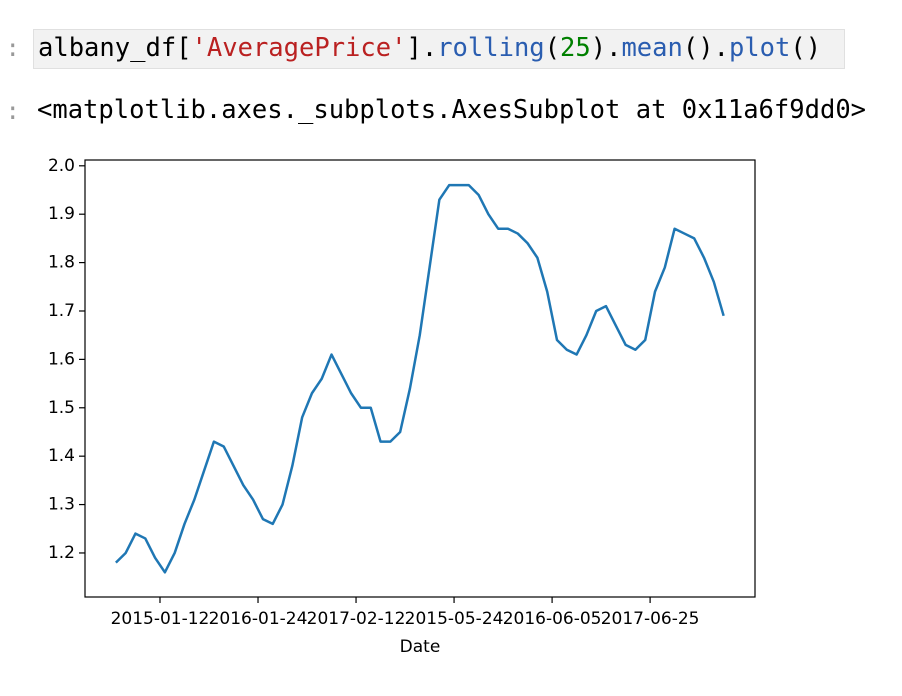 This screenshot has height=696, width=902. I want to click on y-tick-label: 1.4, so click(61, 456).